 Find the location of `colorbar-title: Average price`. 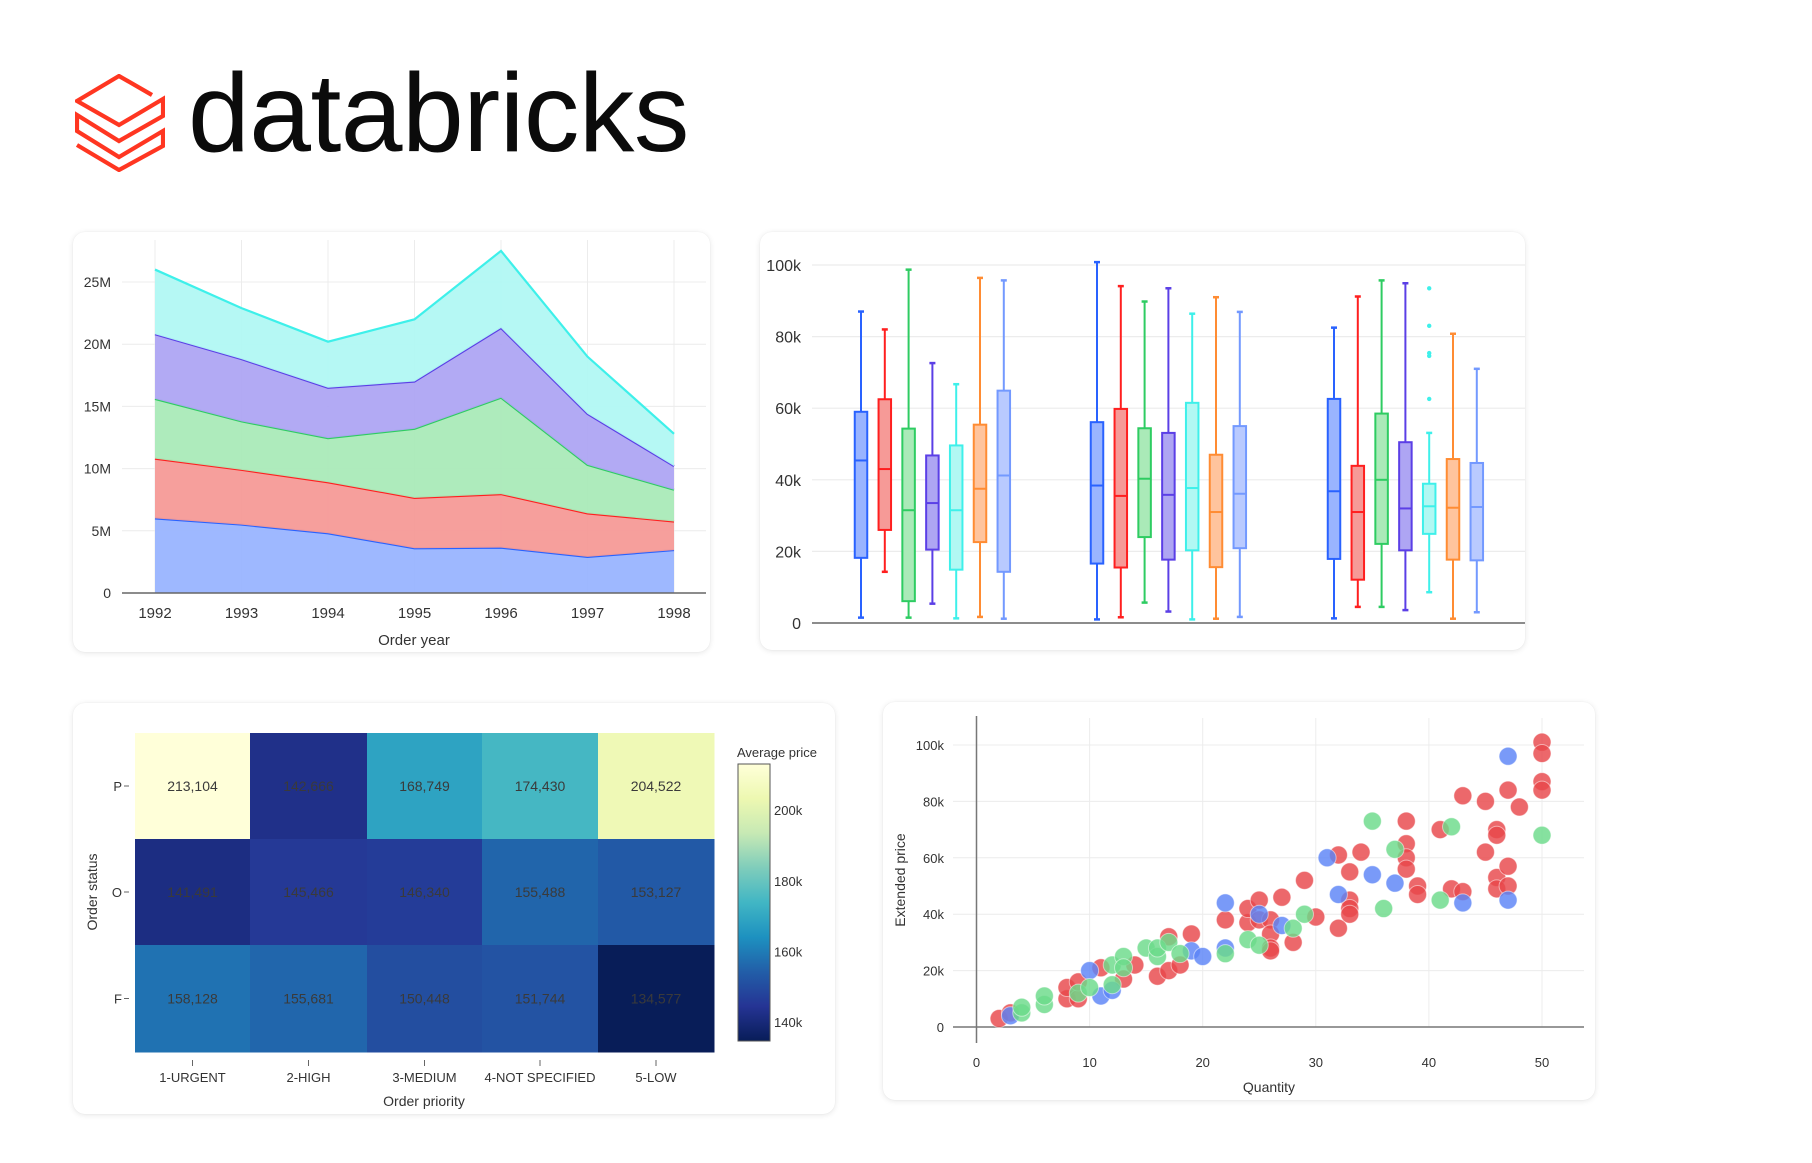

colorbar-title: Average price is located at coordinates (777, 752).